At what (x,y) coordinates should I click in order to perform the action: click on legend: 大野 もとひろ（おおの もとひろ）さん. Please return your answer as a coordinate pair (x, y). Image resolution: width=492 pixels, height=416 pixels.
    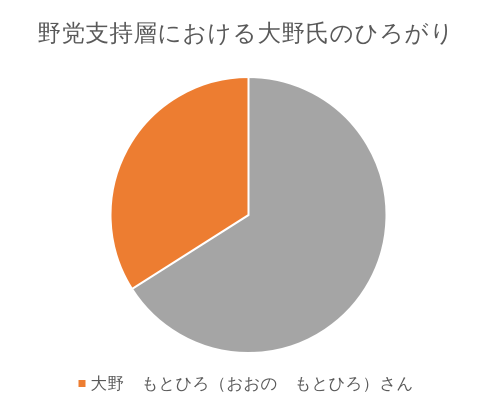
    Looking at the image, I should click on (246, 383).